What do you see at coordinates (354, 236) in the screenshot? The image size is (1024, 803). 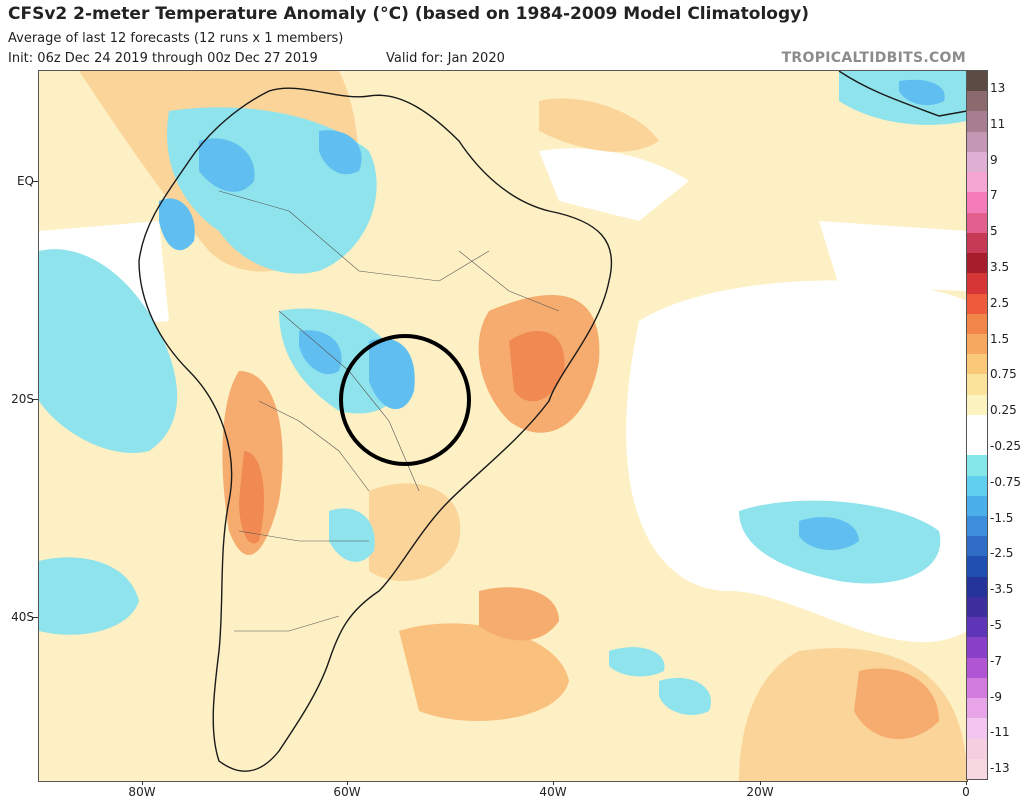 I see `border-line-north` at bounding box center [354, 236].